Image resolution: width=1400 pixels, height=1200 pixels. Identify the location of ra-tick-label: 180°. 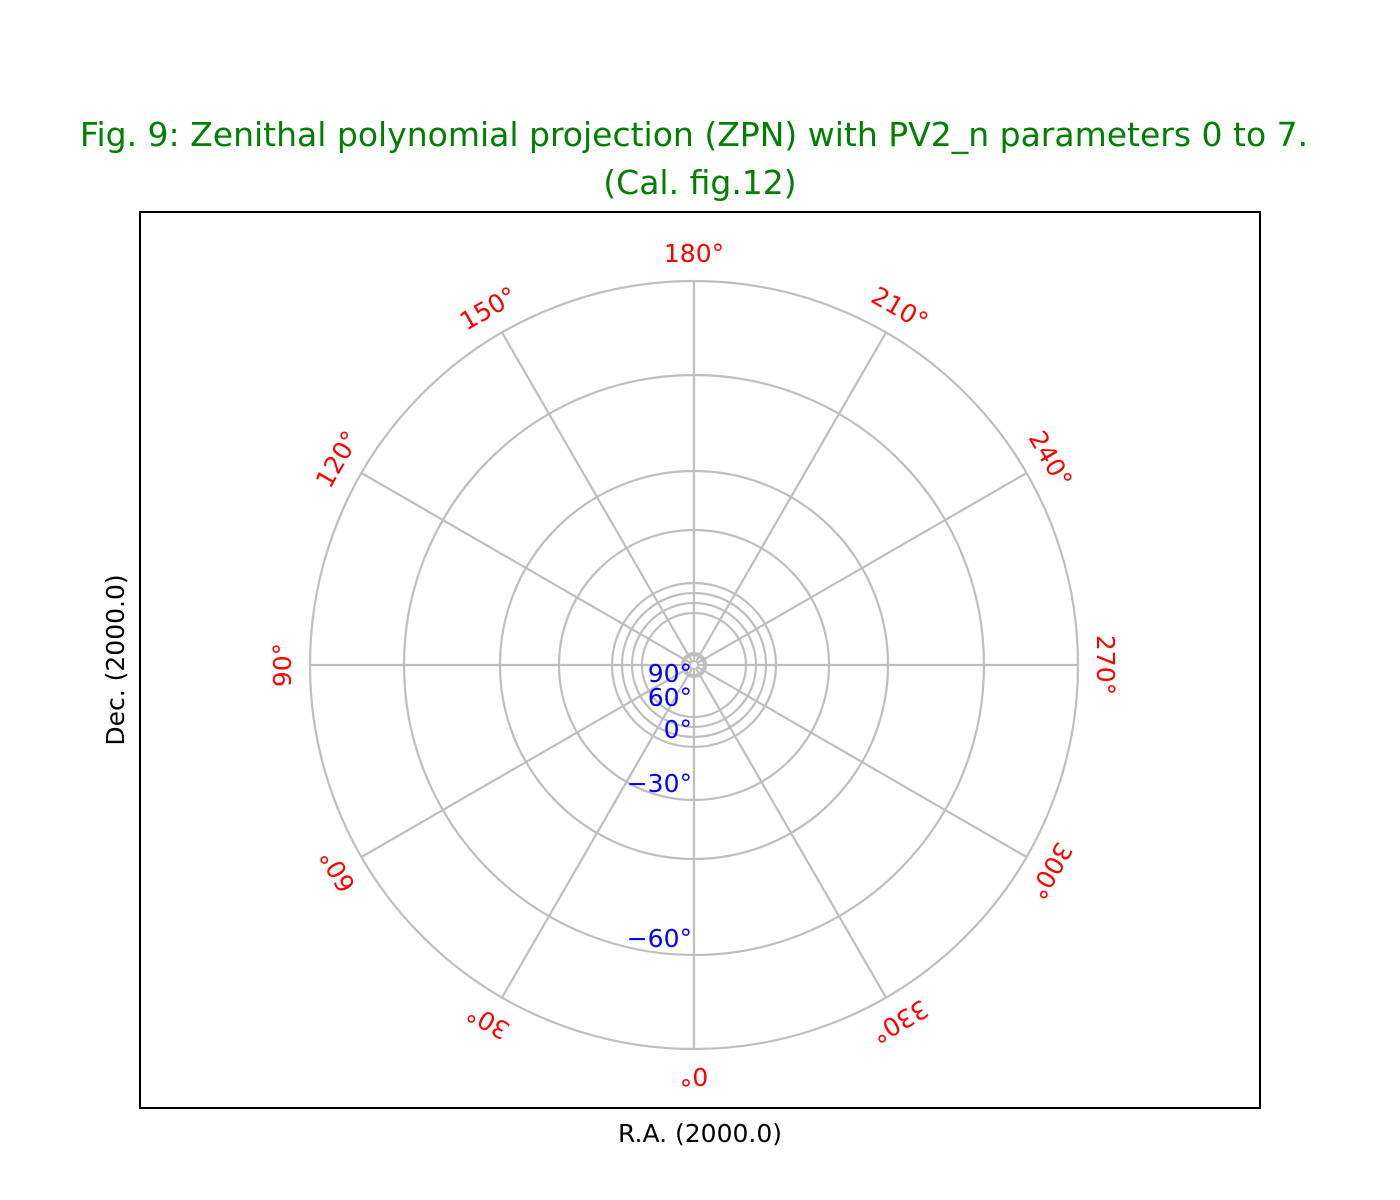
(694, 253).